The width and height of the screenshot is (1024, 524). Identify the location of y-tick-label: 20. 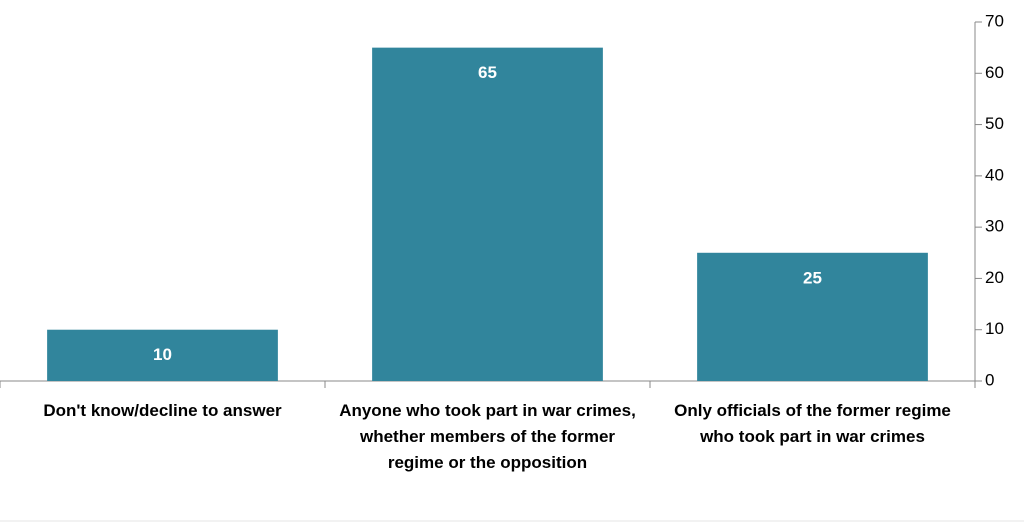
(994, 277).